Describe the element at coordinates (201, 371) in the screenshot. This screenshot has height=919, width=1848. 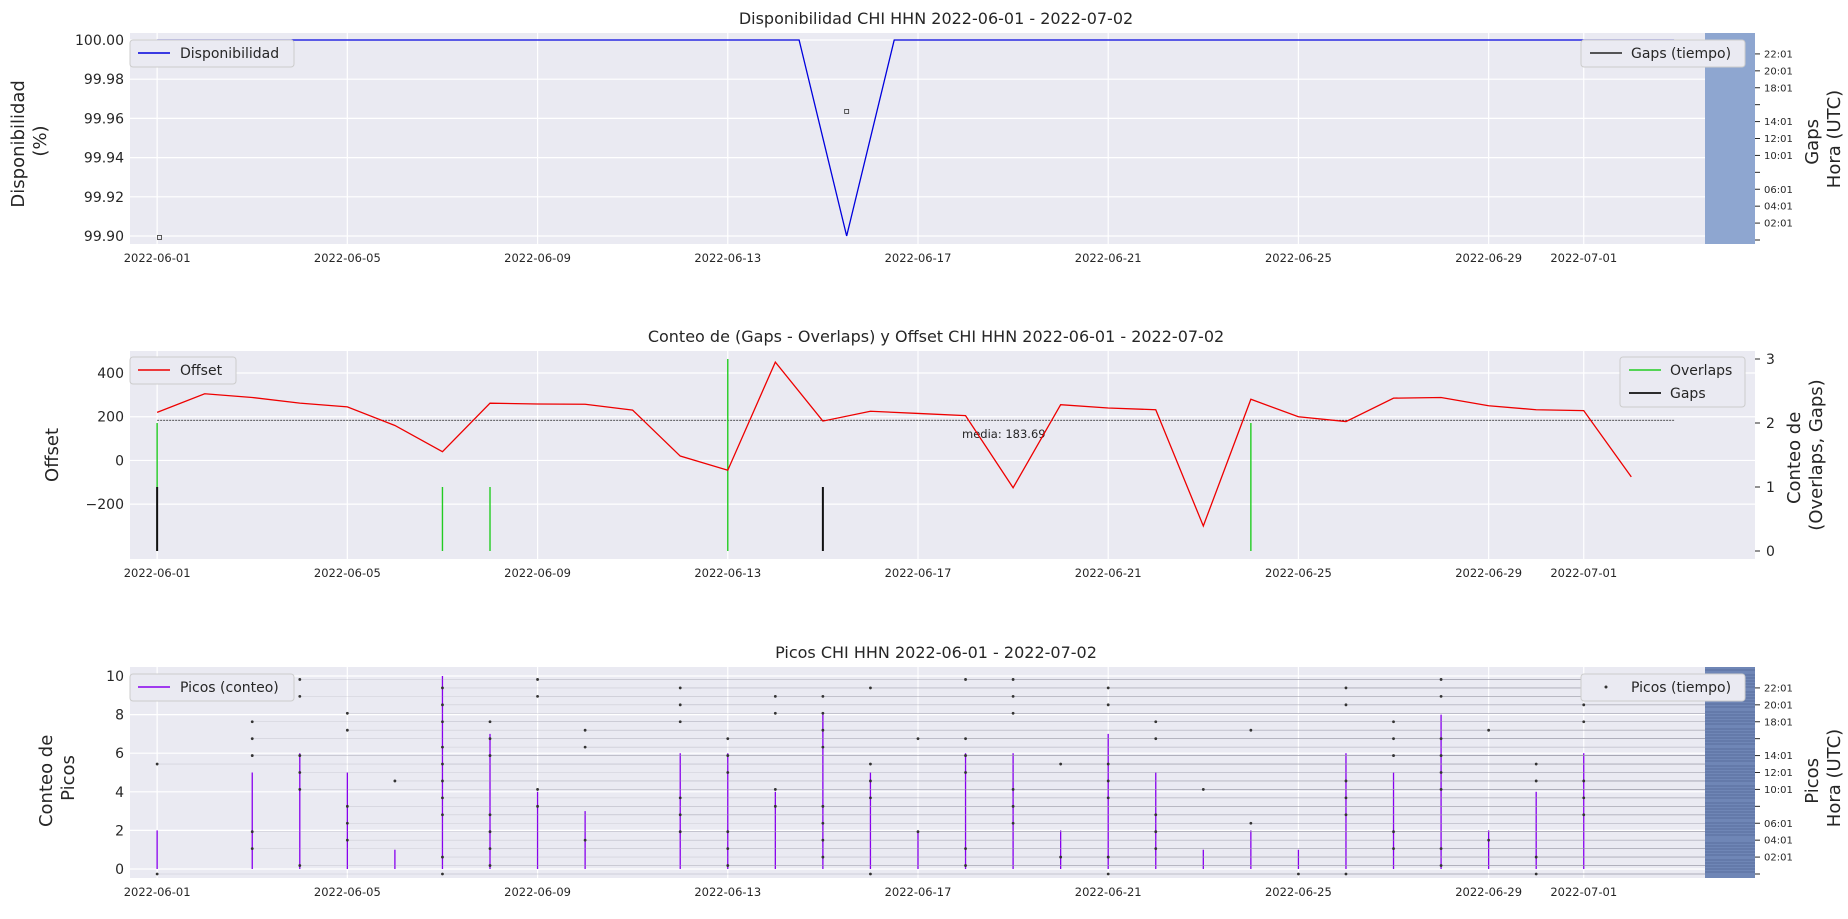
I see `legend-label: Offset` at that location.